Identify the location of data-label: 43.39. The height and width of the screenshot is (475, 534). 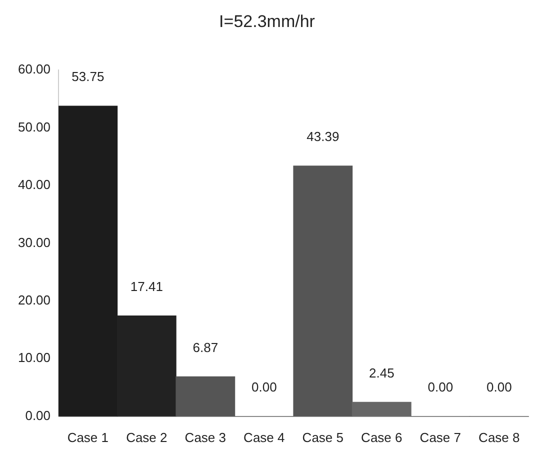
(323, 136).